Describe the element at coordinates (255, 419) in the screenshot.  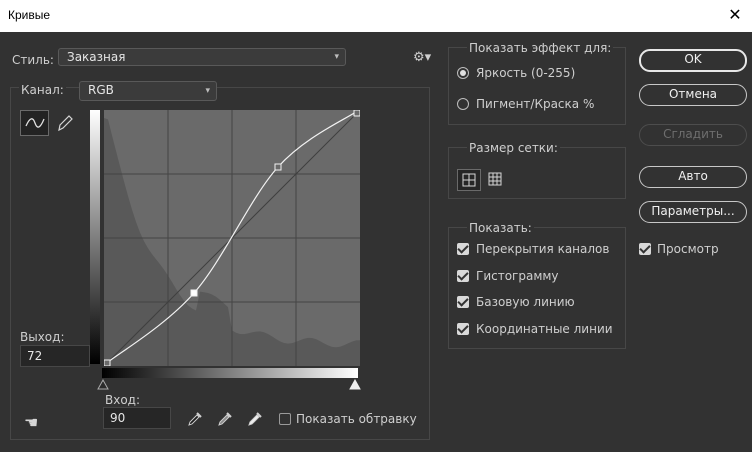
I see `white-eyedropper-icon` at that location.